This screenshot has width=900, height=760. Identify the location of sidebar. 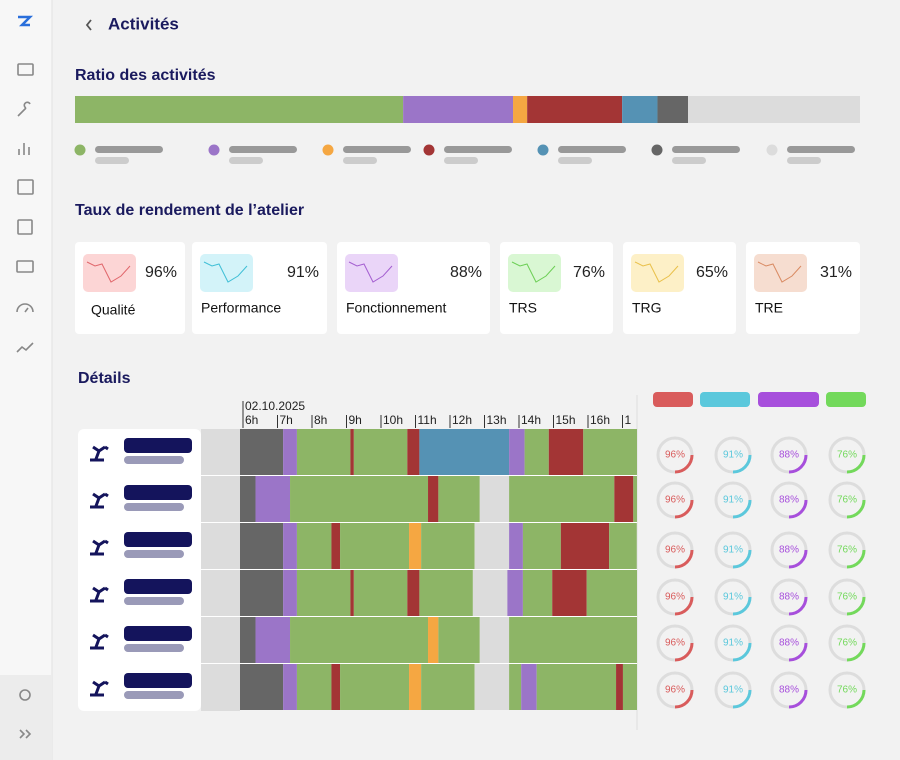
(26, 380).